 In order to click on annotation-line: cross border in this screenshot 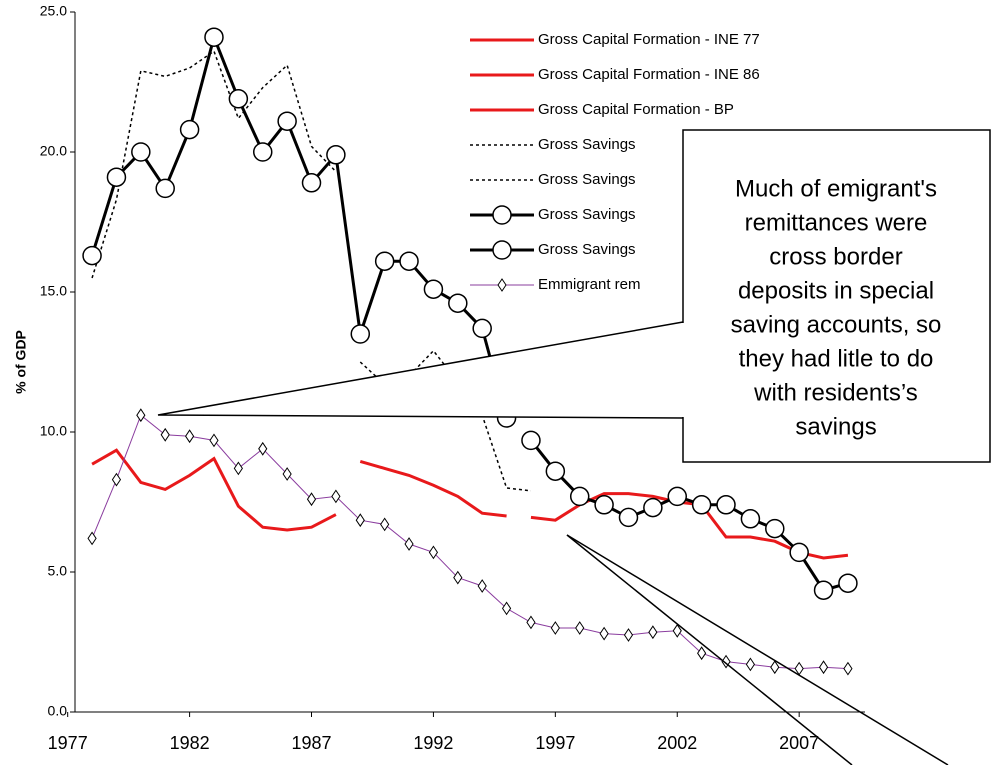, I will do `click(835, 256)`.